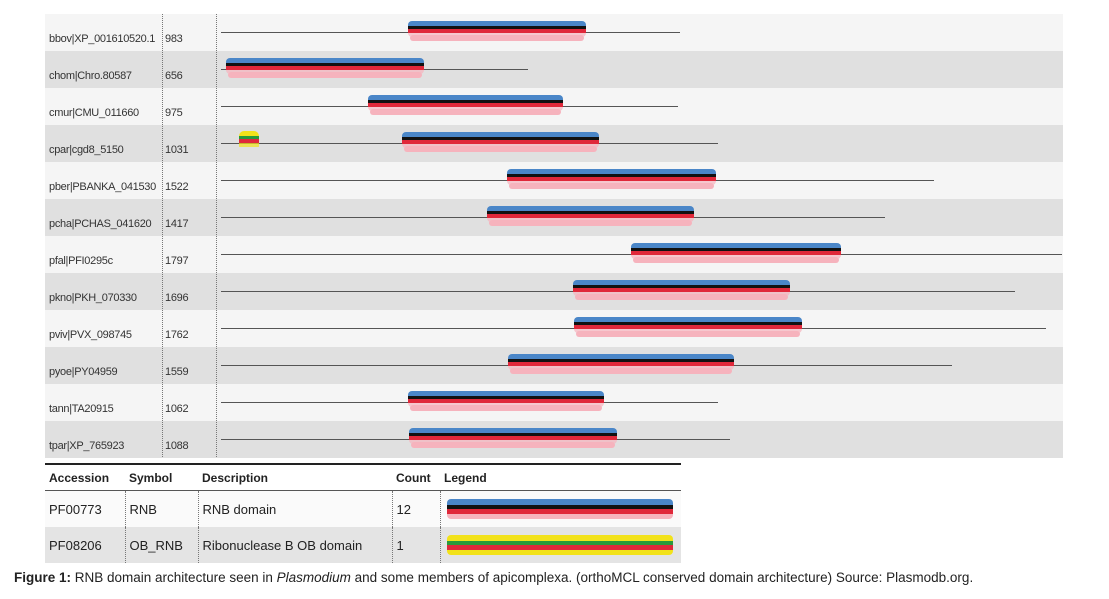 The height and width of the screenshot is (599, 1109). What do you see at coordinates (85, 545) in the screenshot?
I see `legend-accession: PF08206` at bounding box center [85, 545].